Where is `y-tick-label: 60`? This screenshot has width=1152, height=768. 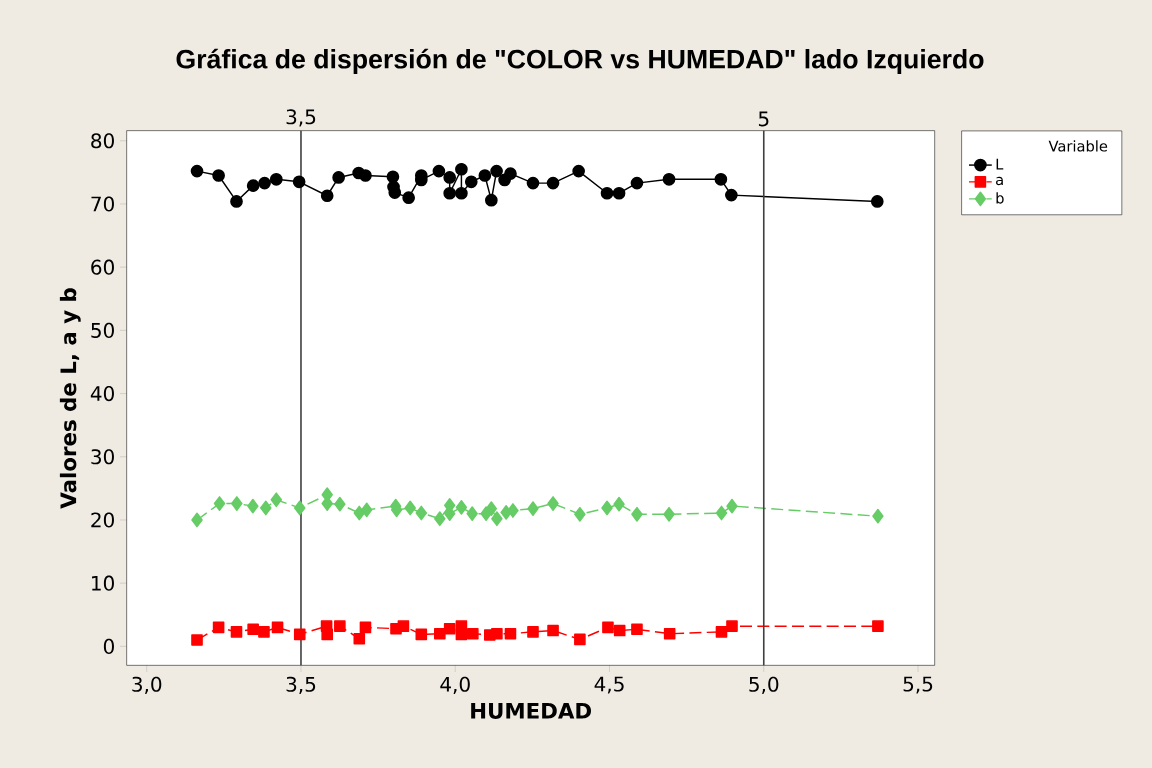
y-tick-label: 60 is located at coordinates (102, 267).